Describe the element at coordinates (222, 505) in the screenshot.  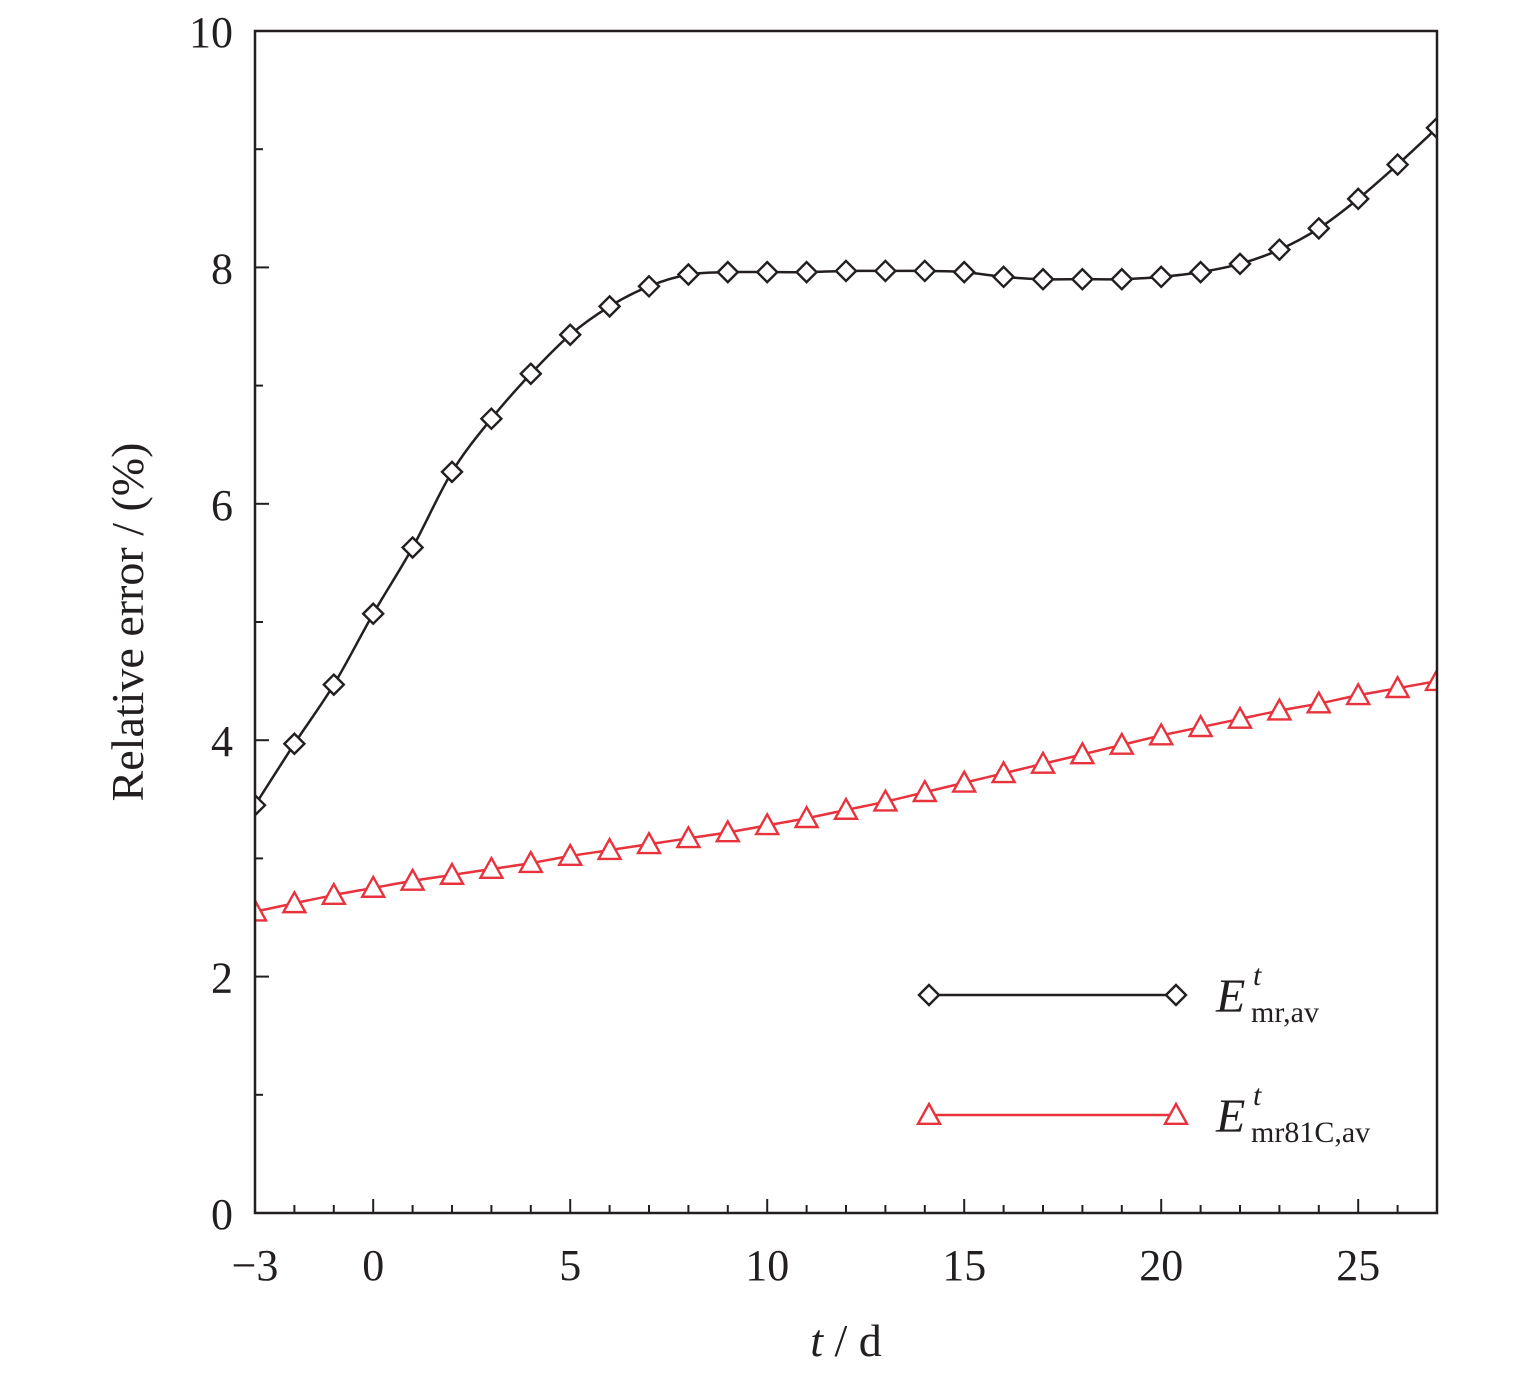
I see `y-tick-label: 6` at that location.